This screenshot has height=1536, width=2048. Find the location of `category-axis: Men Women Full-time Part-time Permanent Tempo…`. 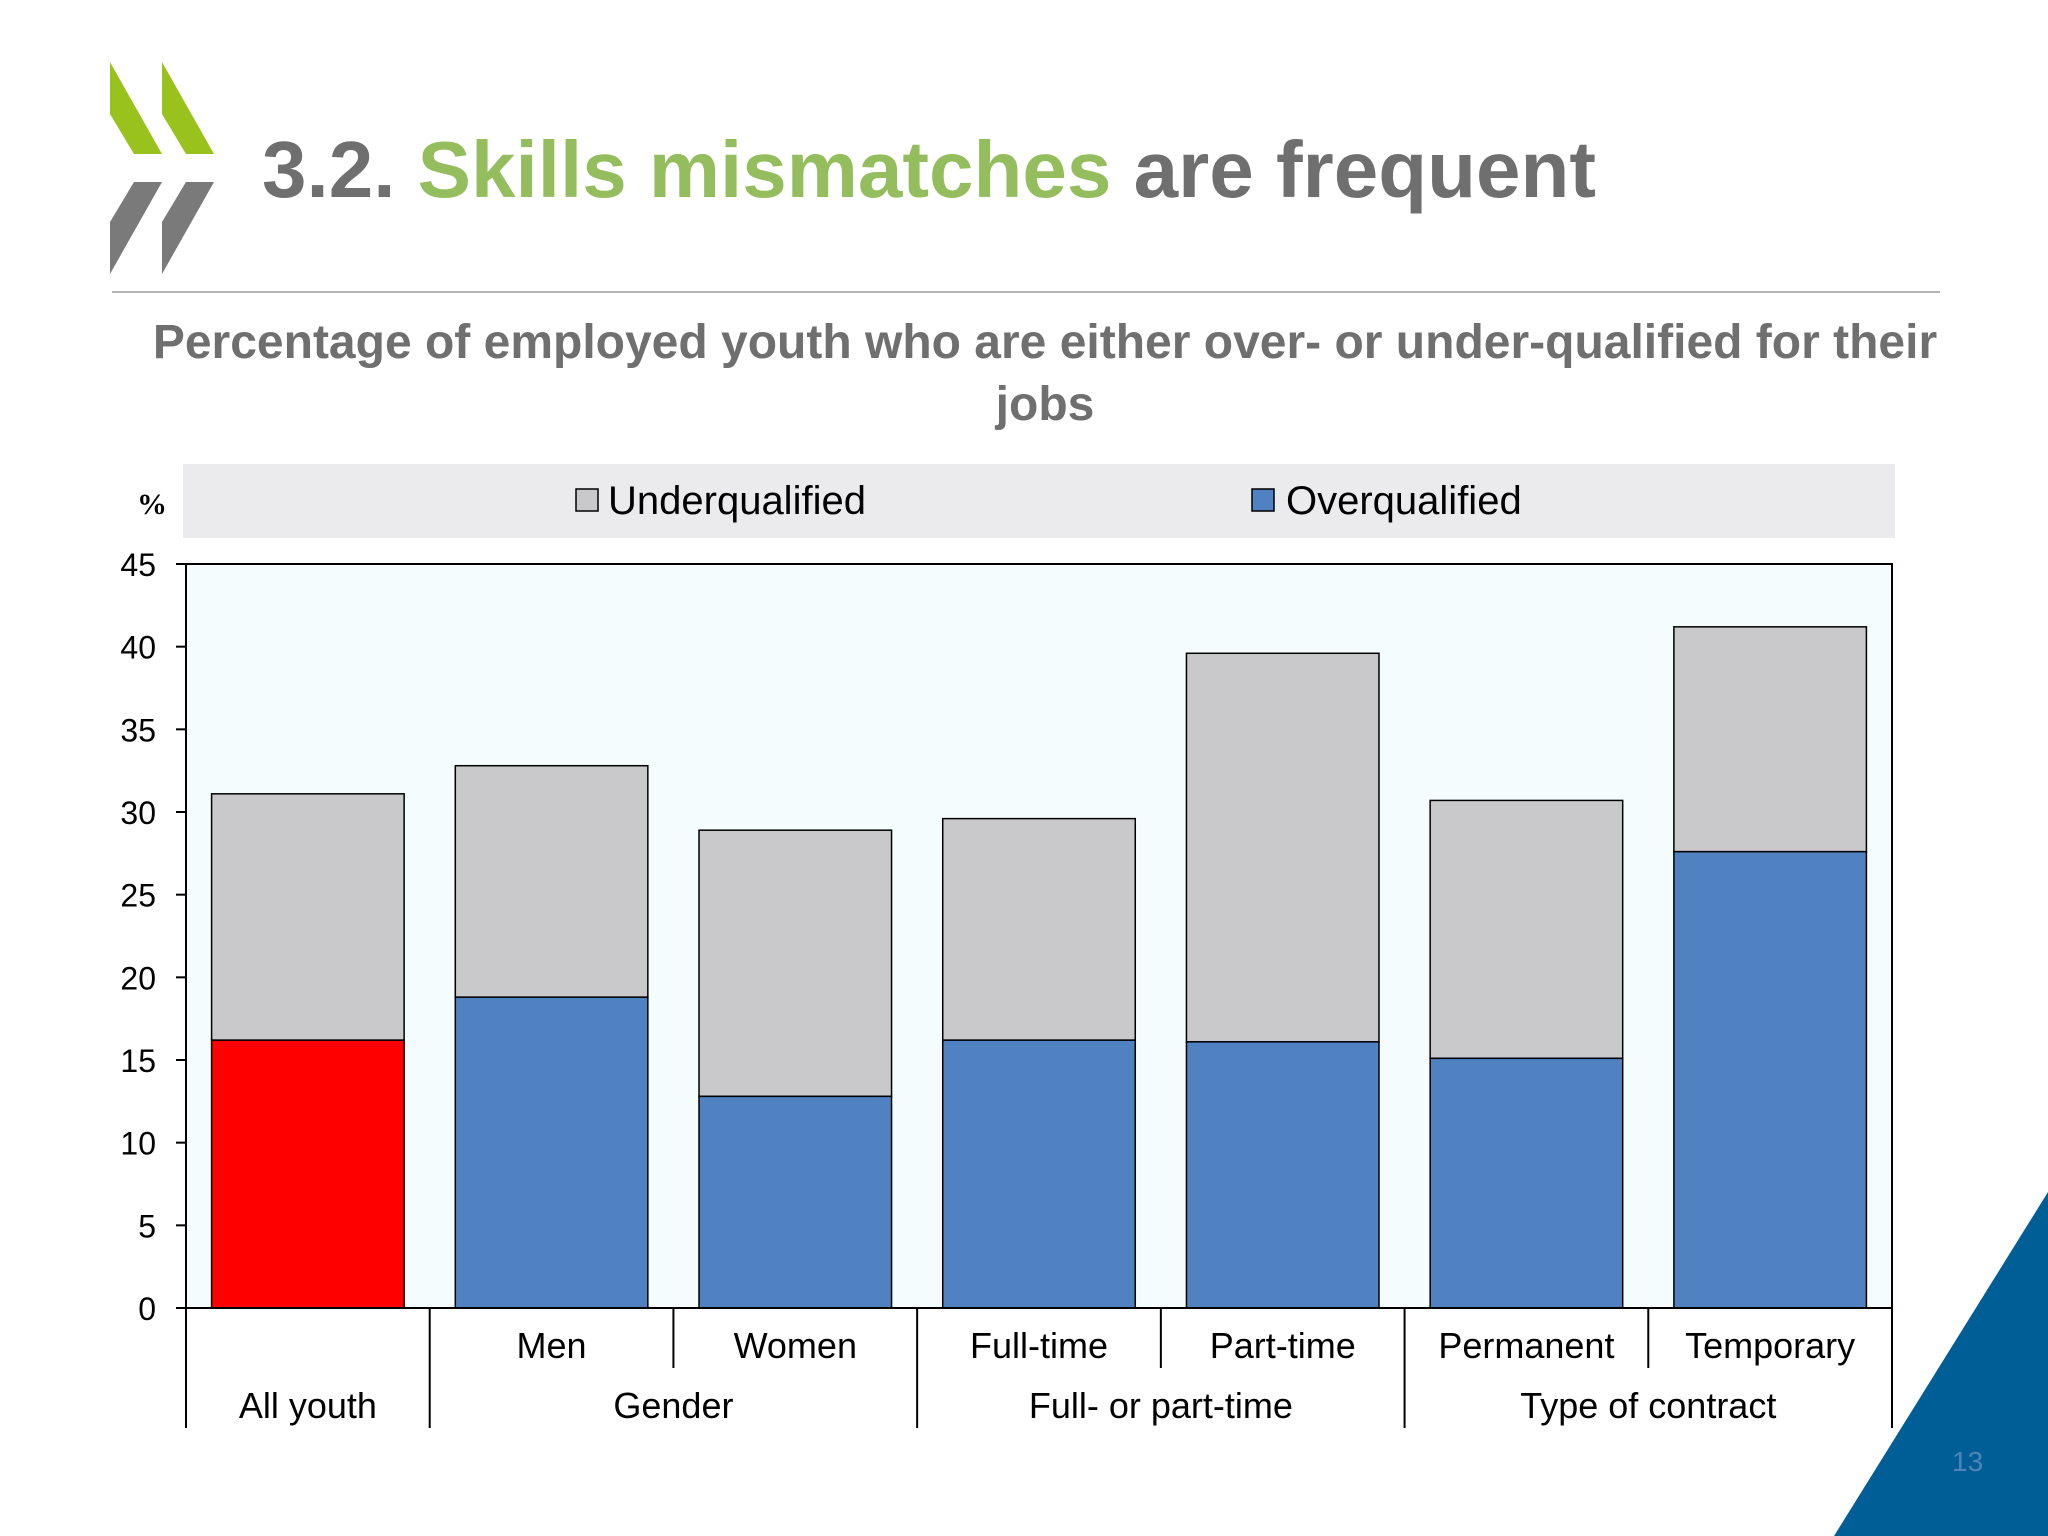

category-axis: Men Women Full-time Part-time Permanent Tempo… is located at coordinates (1039, 1368).